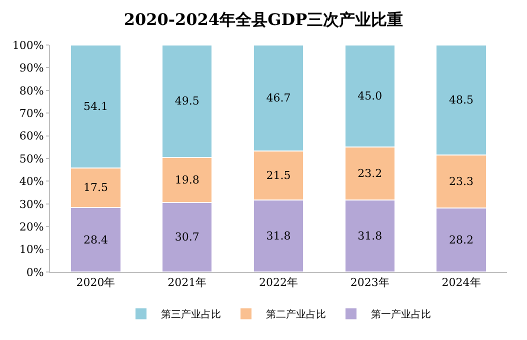 The image size is (527, 340). Describe the element at coordinates (461, 181) in the screenshot. I see `data-label: 23.3` at that location.